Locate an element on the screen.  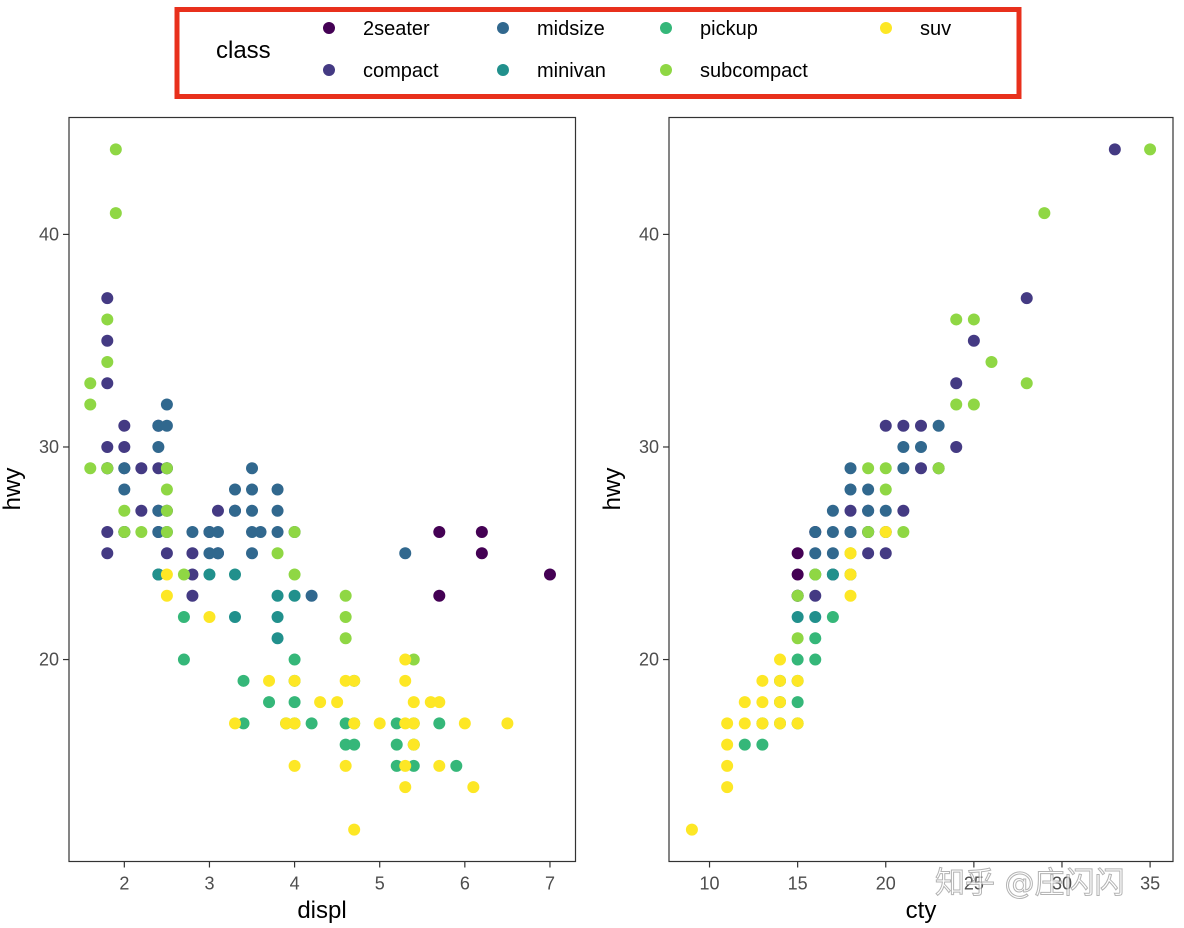
legend-key-pickup is located at coordinates (666, 28).